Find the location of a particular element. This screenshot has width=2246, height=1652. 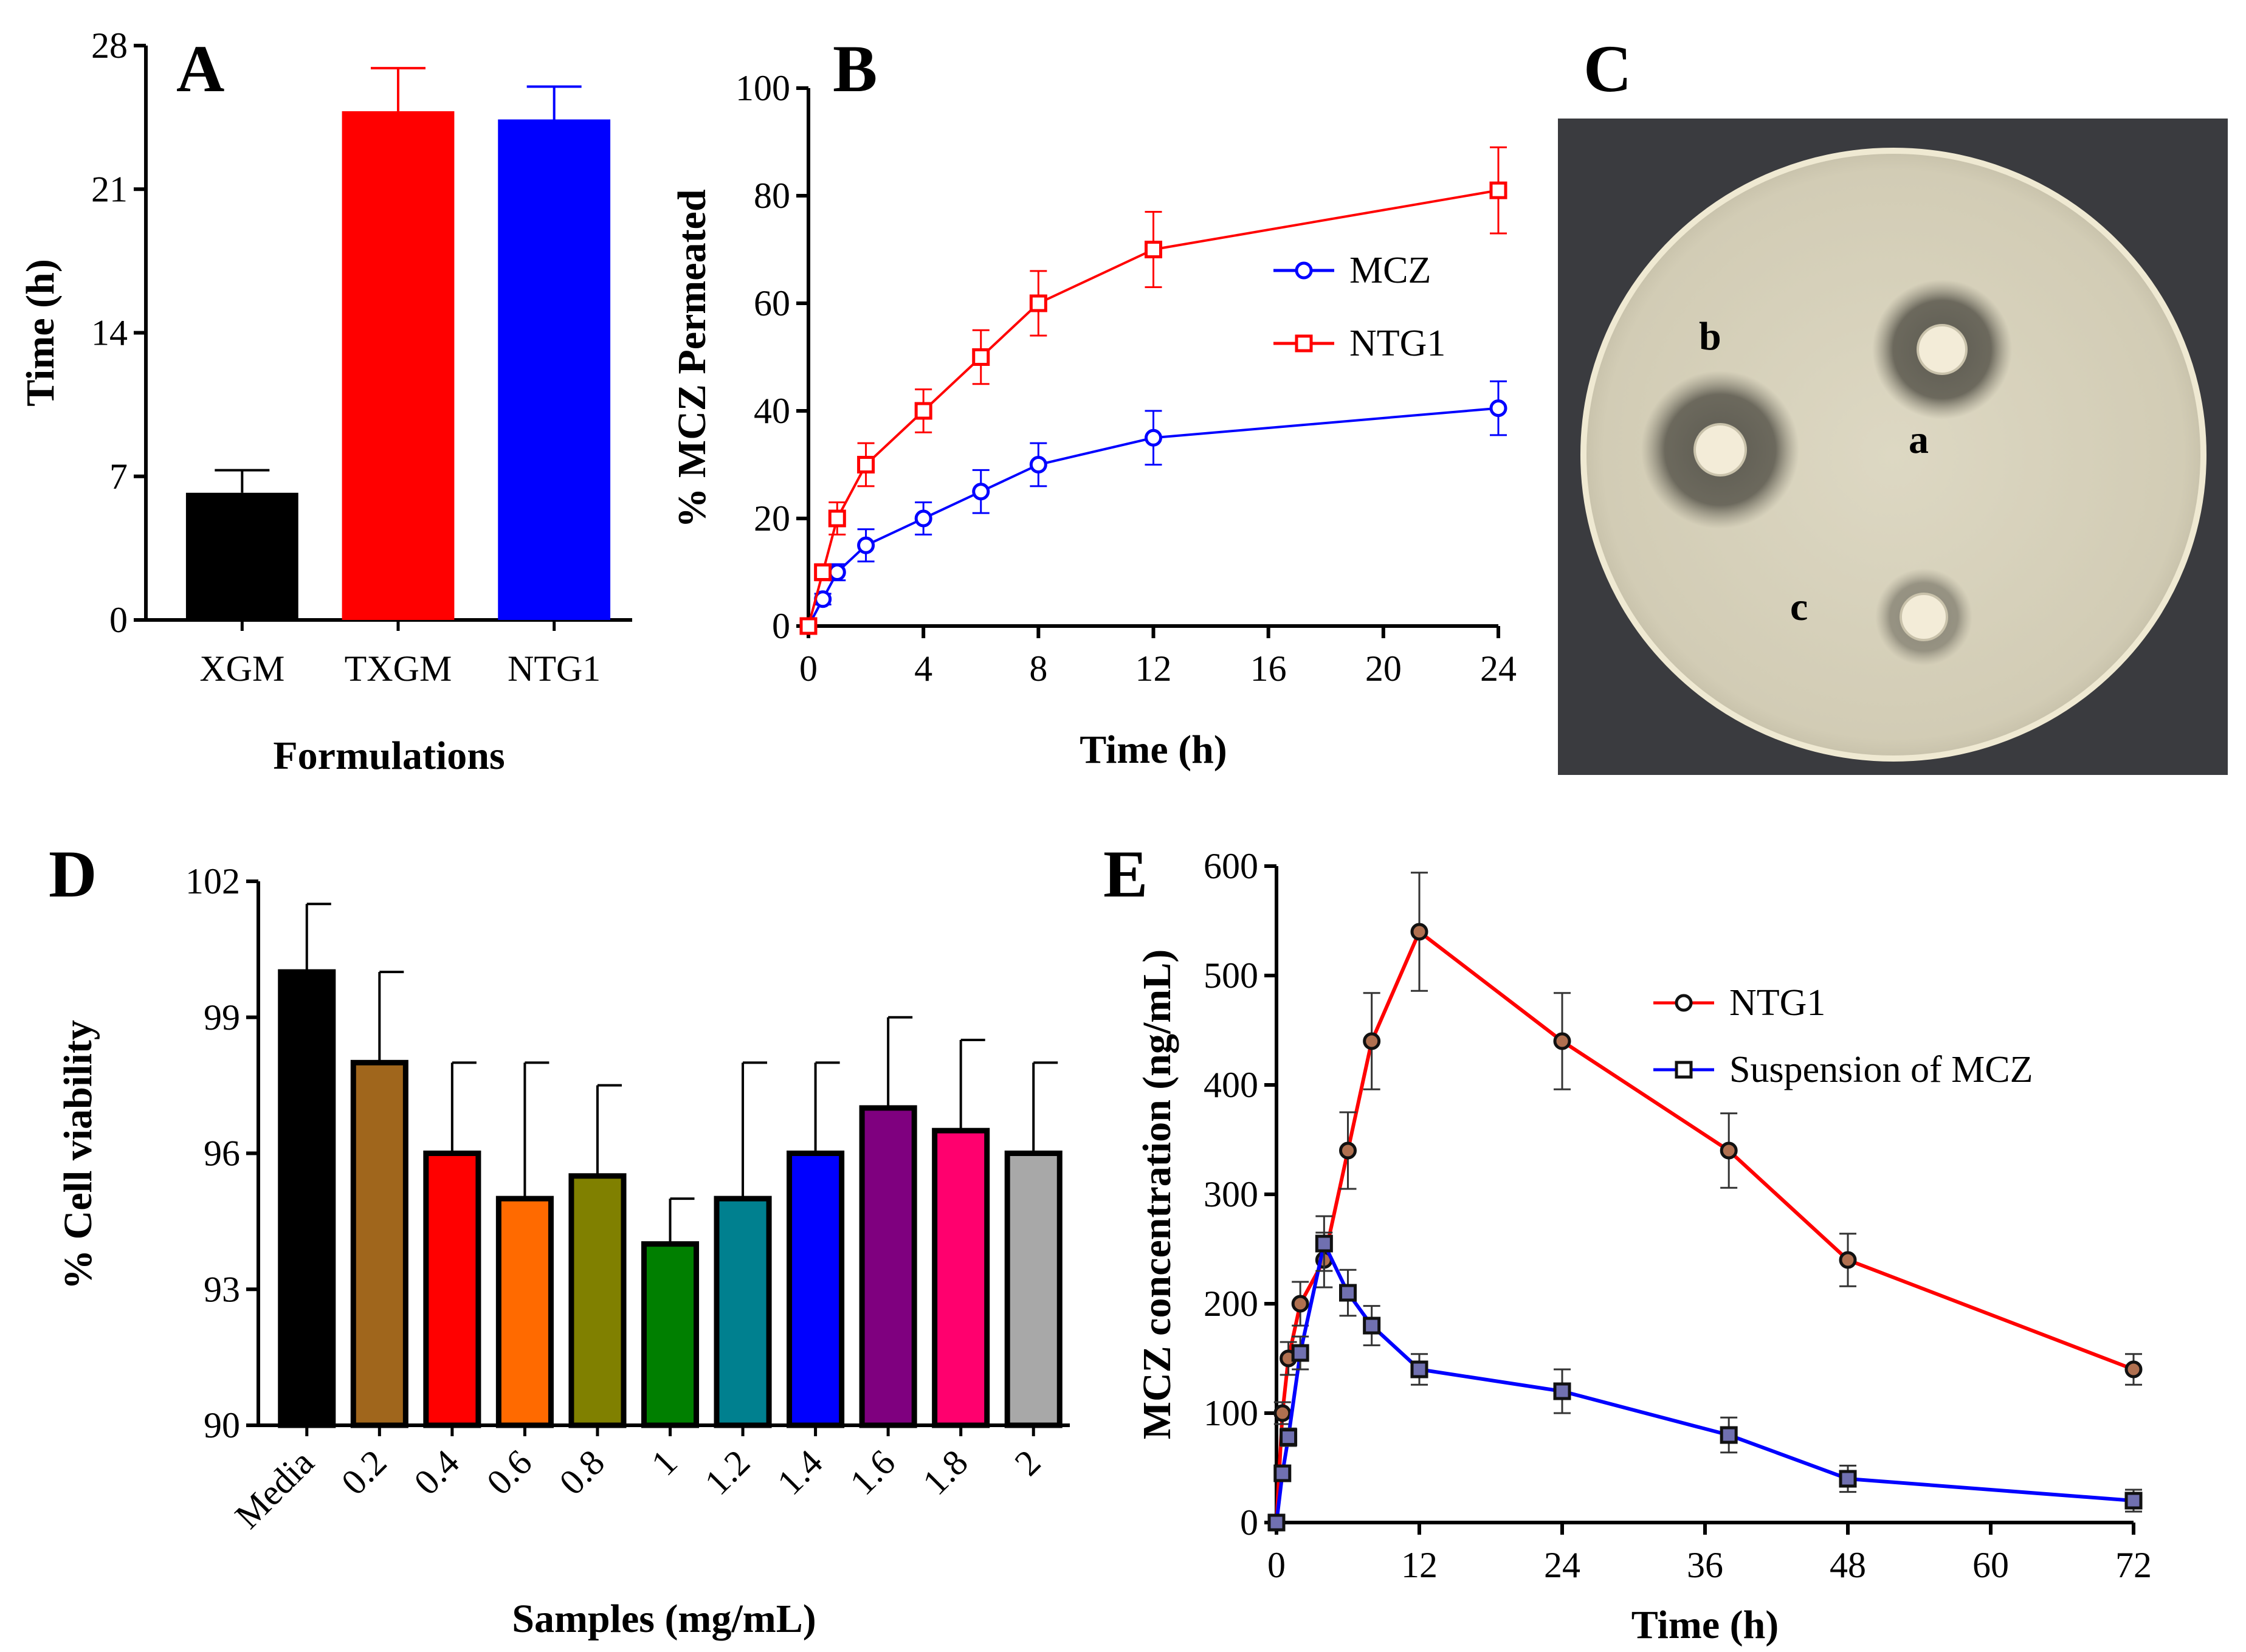

x-tick-label: 0.6 is located at coordinates (509, 1472).